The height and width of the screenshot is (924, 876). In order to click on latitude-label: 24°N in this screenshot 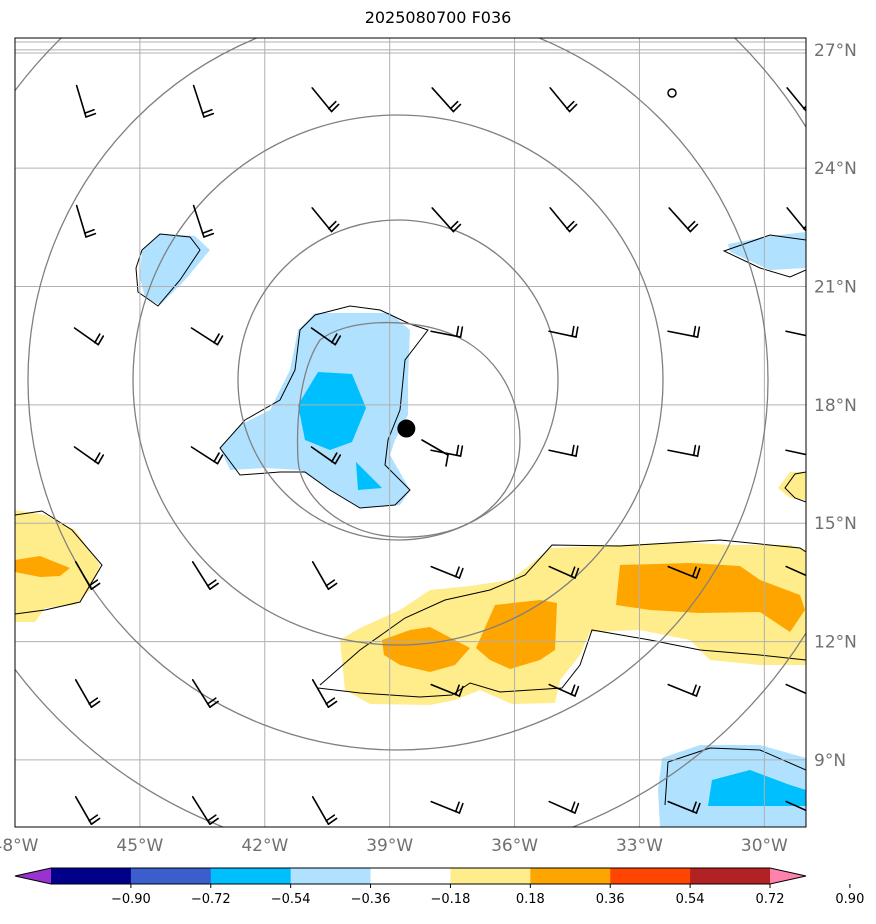, I will do `click(835, 169)`.